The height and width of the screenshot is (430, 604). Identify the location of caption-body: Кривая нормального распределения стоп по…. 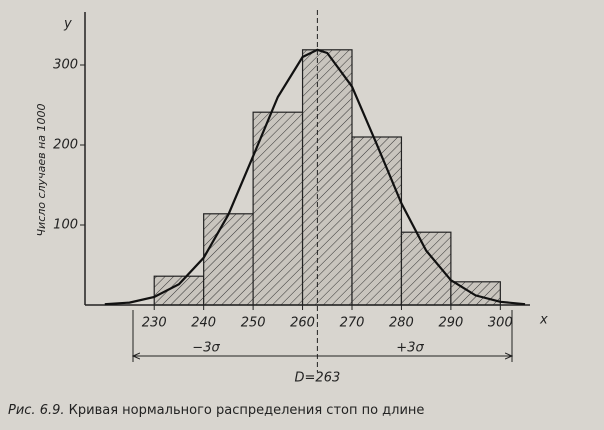
(247, 410).